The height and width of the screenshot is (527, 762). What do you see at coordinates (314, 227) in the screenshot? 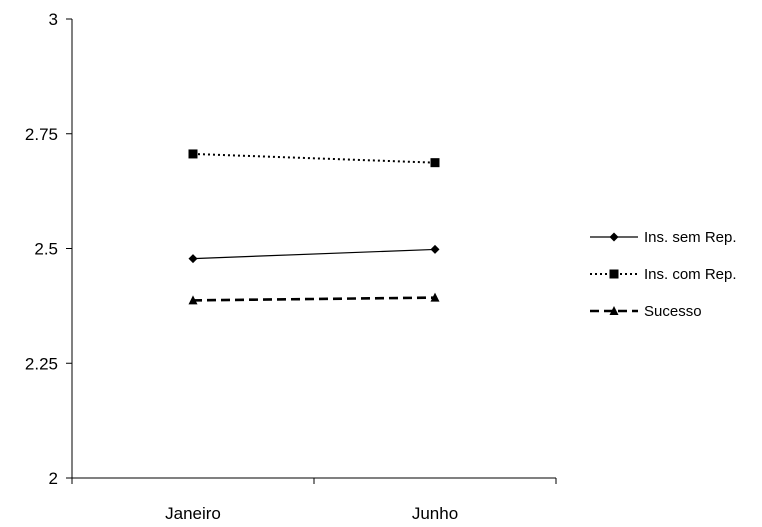
I see `plot-area` at bounding box center [314, 227].